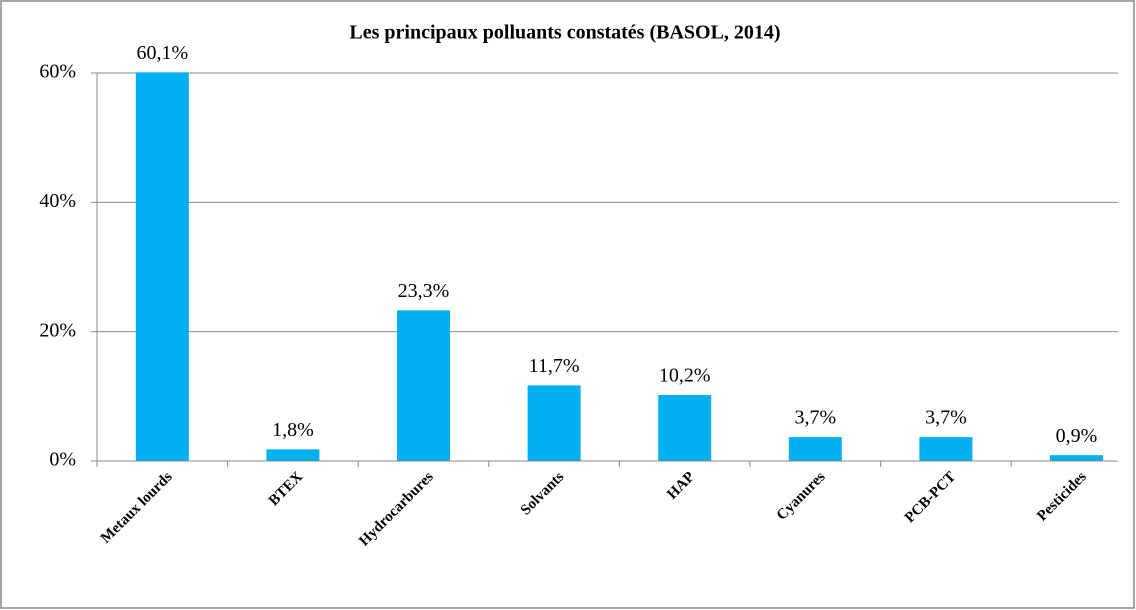 This screenshot has width=1136, height=610. I want to click on value-label: 60,1%, so click(162, 53).